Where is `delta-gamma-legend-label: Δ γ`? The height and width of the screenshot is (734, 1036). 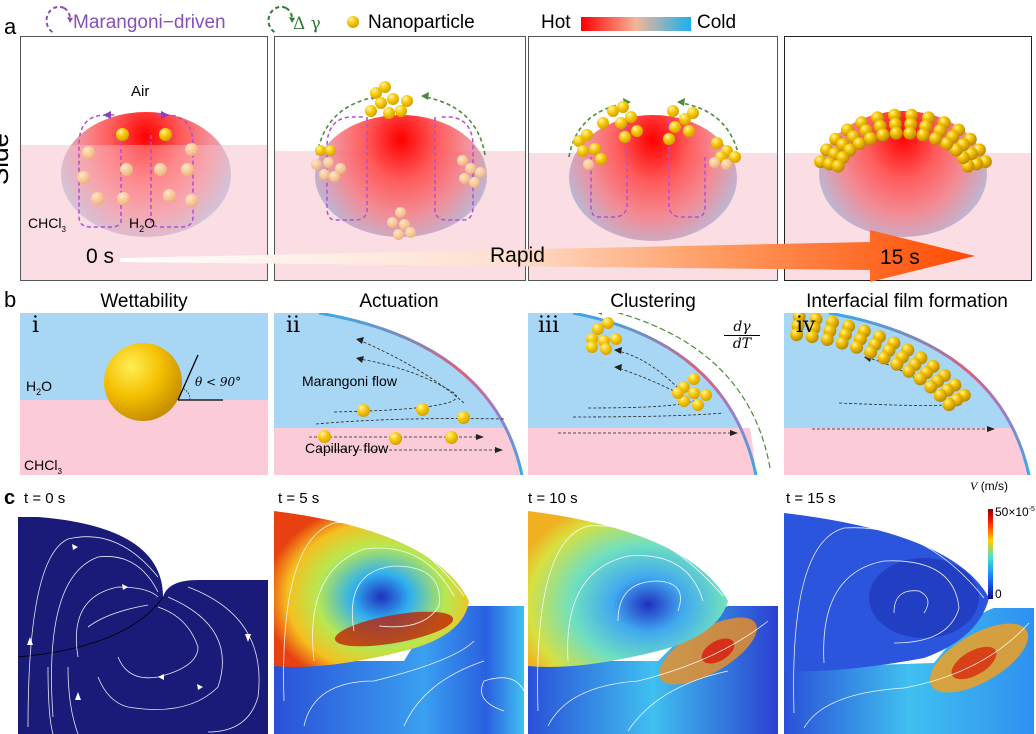 delta-gamma-legend-label: Δ γ is located at coordinates (307, 24).